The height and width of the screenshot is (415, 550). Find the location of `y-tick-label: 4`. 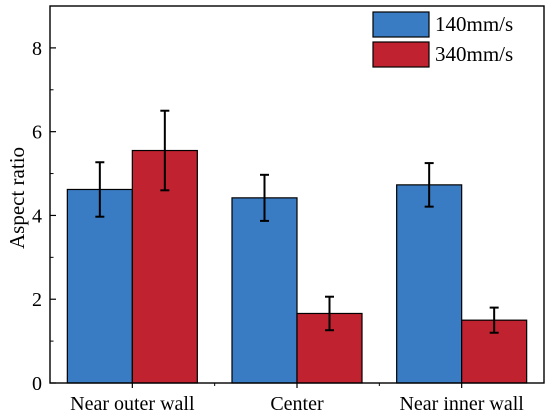

y-tick-label: 4 is located at coordinates (37, 216).